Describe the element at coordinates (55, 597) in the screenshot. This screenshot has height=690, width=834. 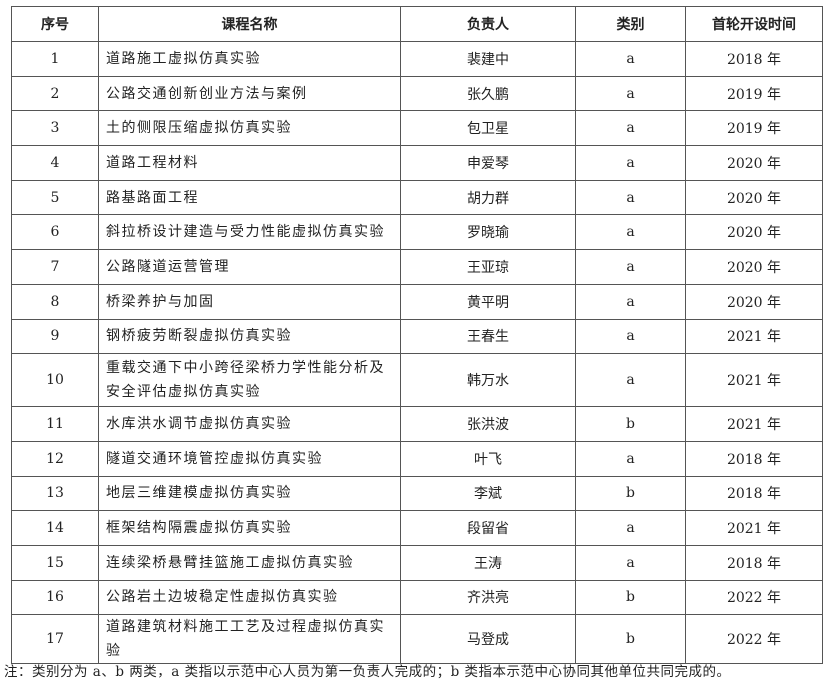
I see `row-number: 16` at that location.